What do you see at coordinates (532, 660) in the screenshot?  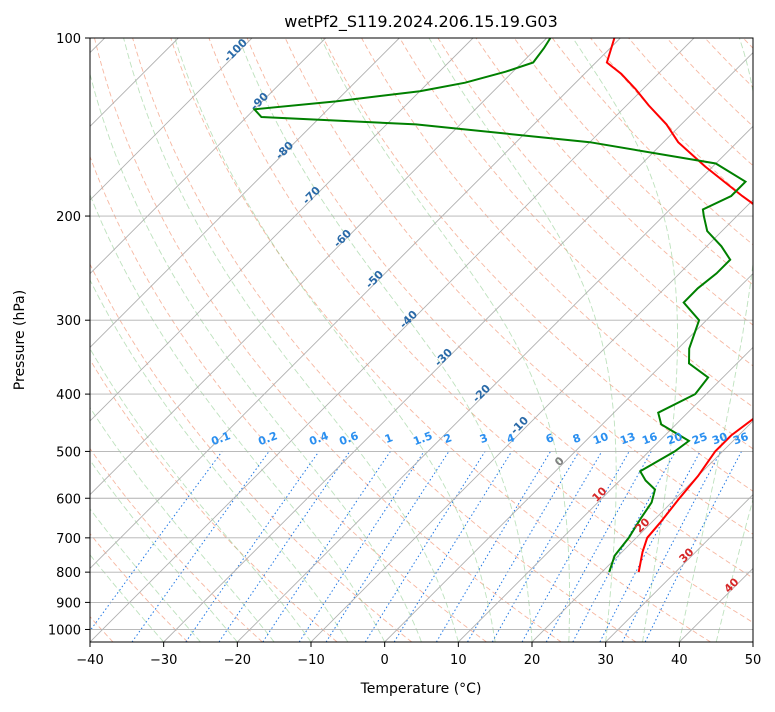 I see `x-tick-label: 20` at bounding box center [532, 660].